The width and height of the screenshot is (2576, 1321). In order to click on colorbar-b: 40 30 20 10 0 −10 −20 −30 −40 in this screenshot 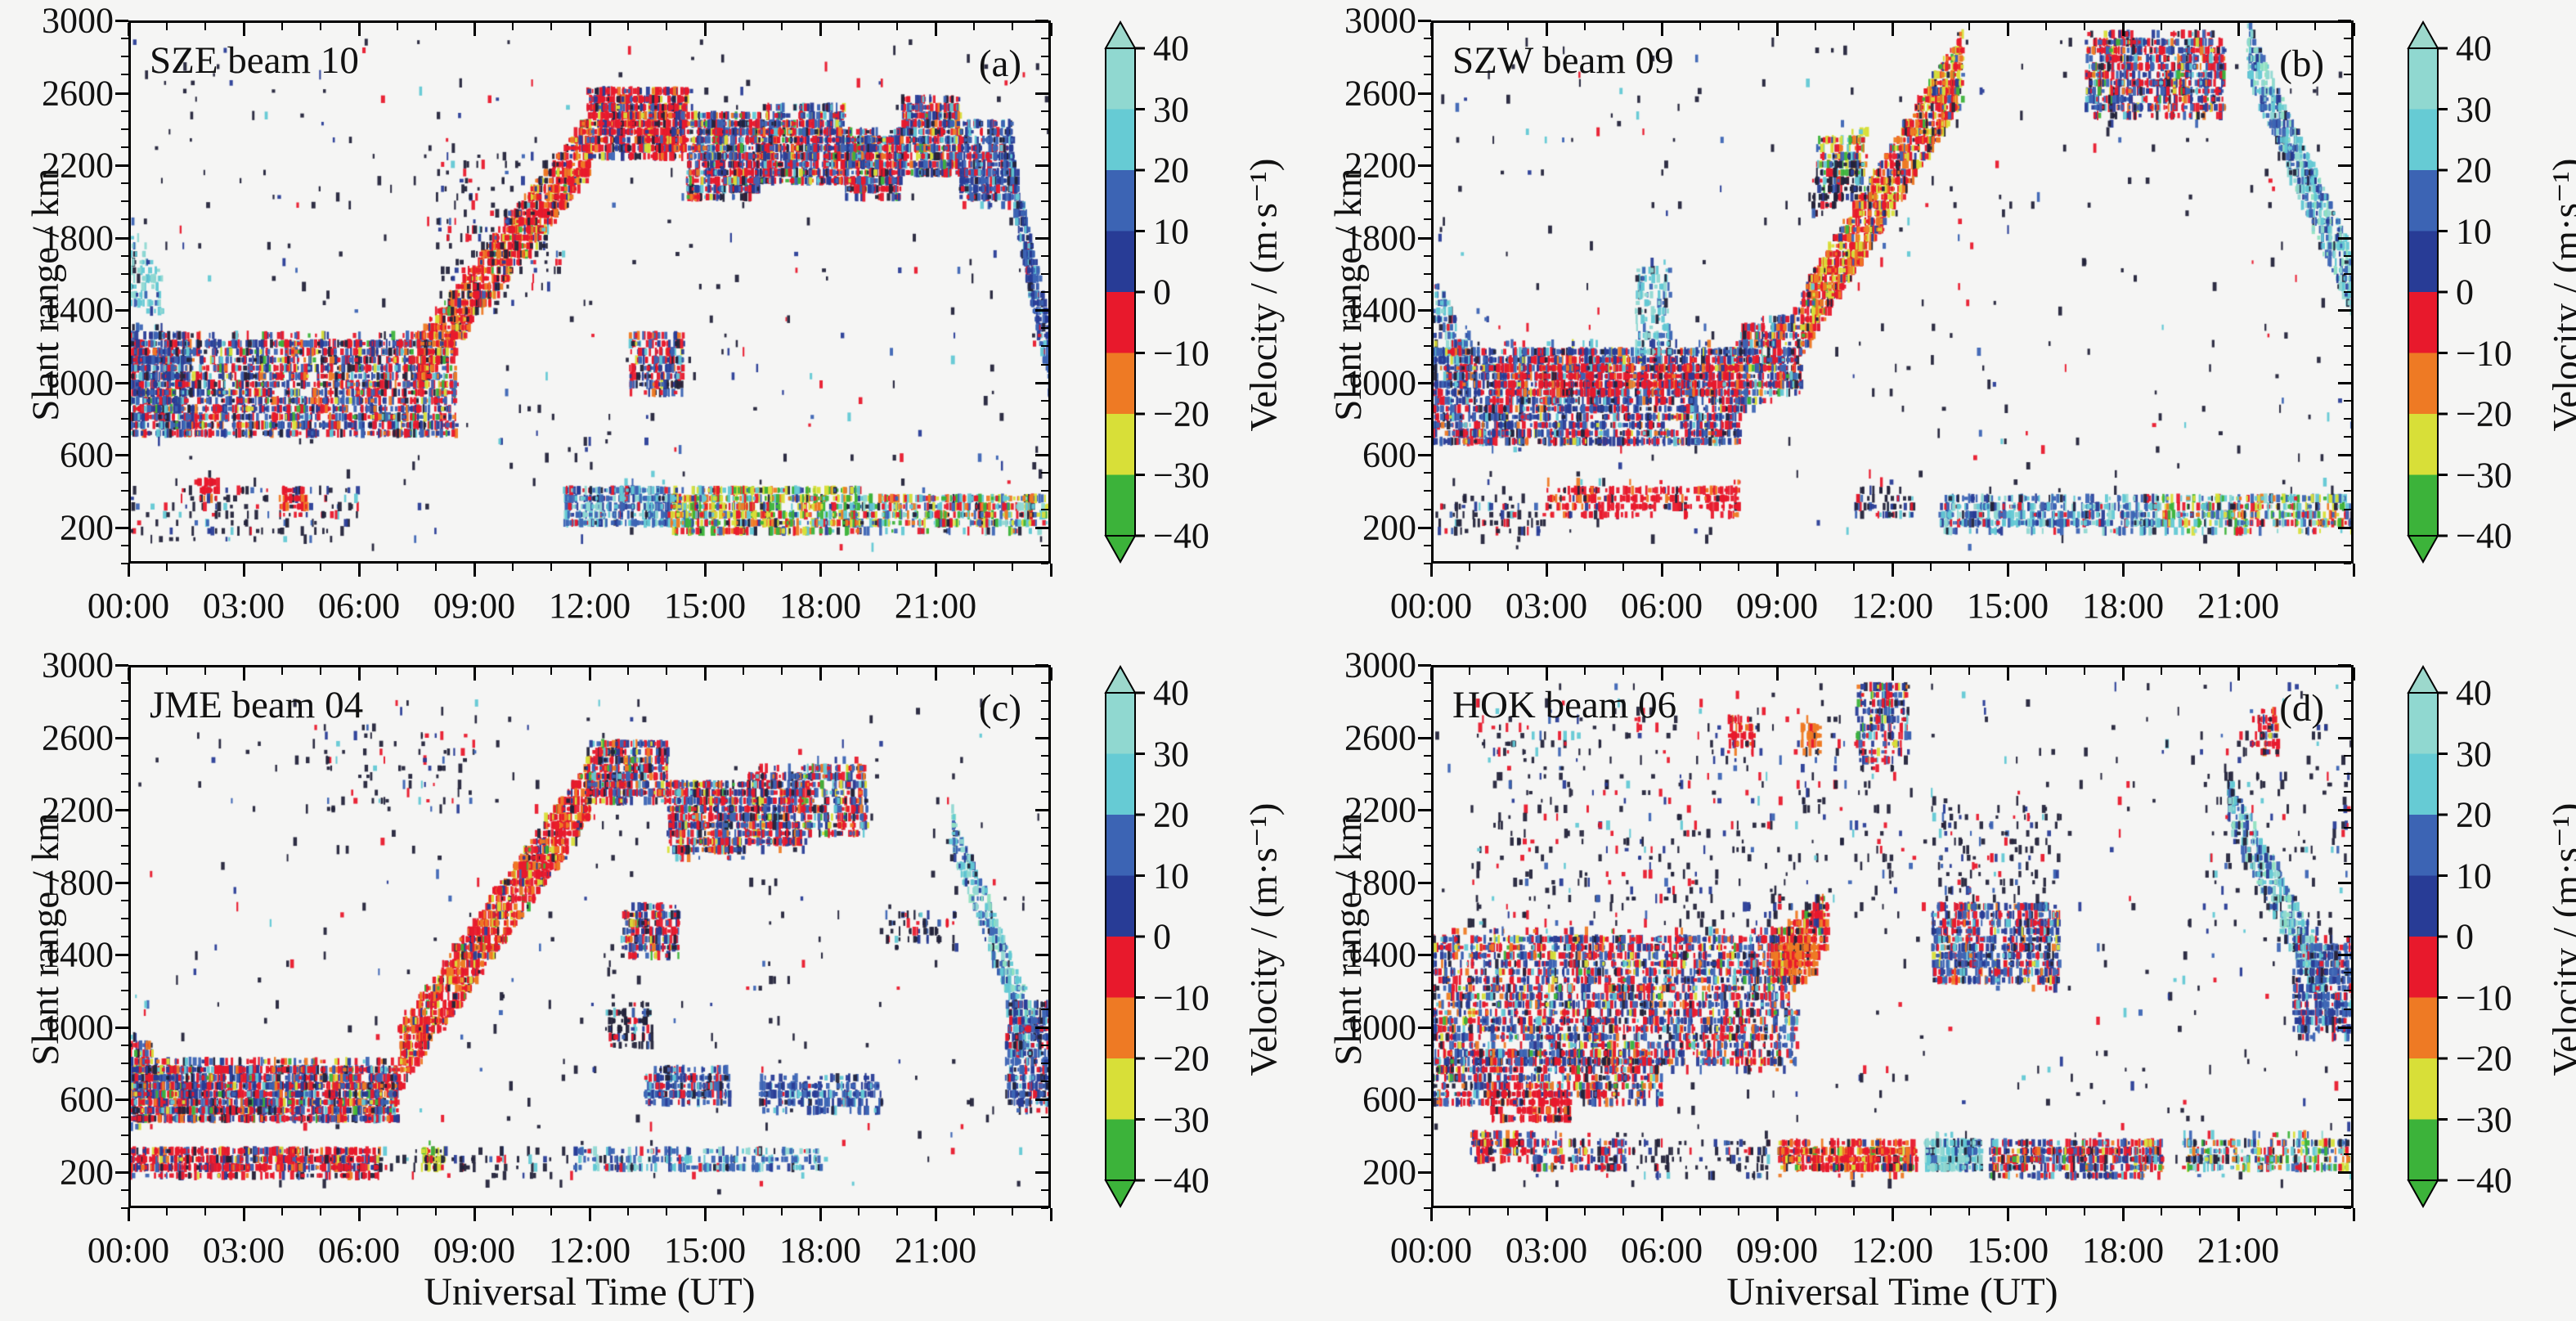, I will do `click(2491, 292)`.